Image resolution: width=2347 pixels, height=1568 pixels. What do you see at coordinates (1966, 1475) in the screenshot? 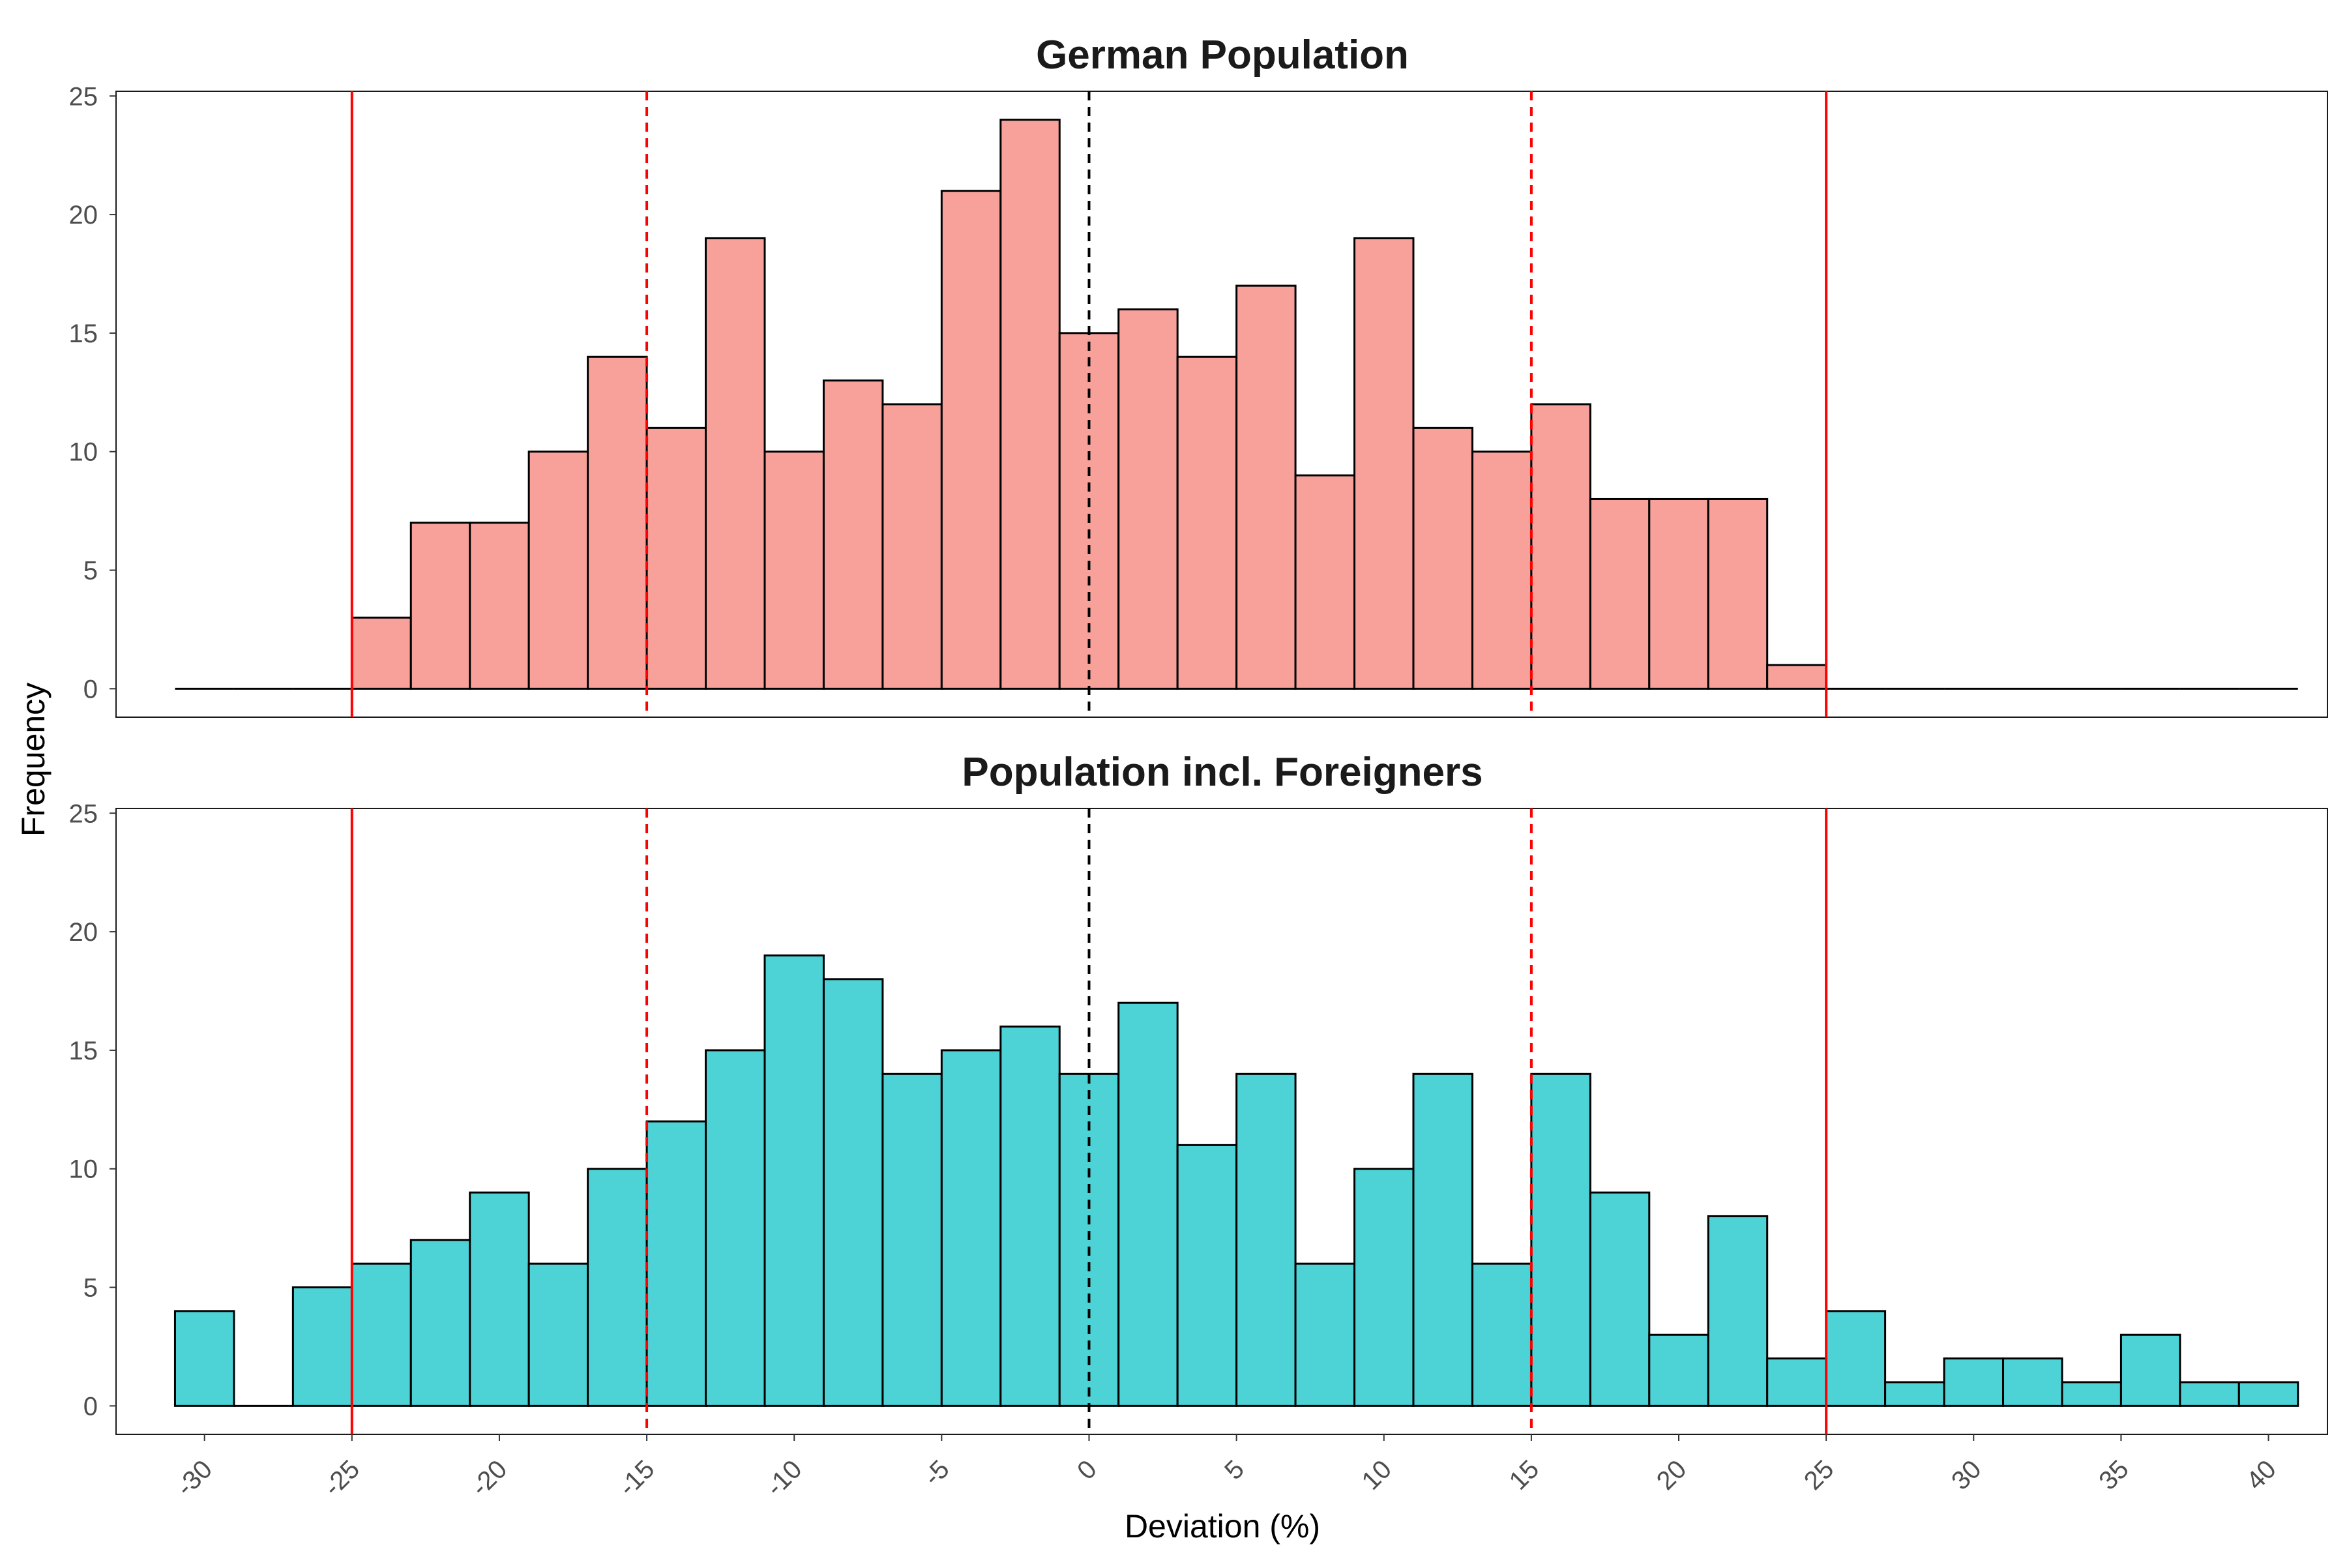
I see `x-tick-label: 30` at bounding box center [1966, 1475].